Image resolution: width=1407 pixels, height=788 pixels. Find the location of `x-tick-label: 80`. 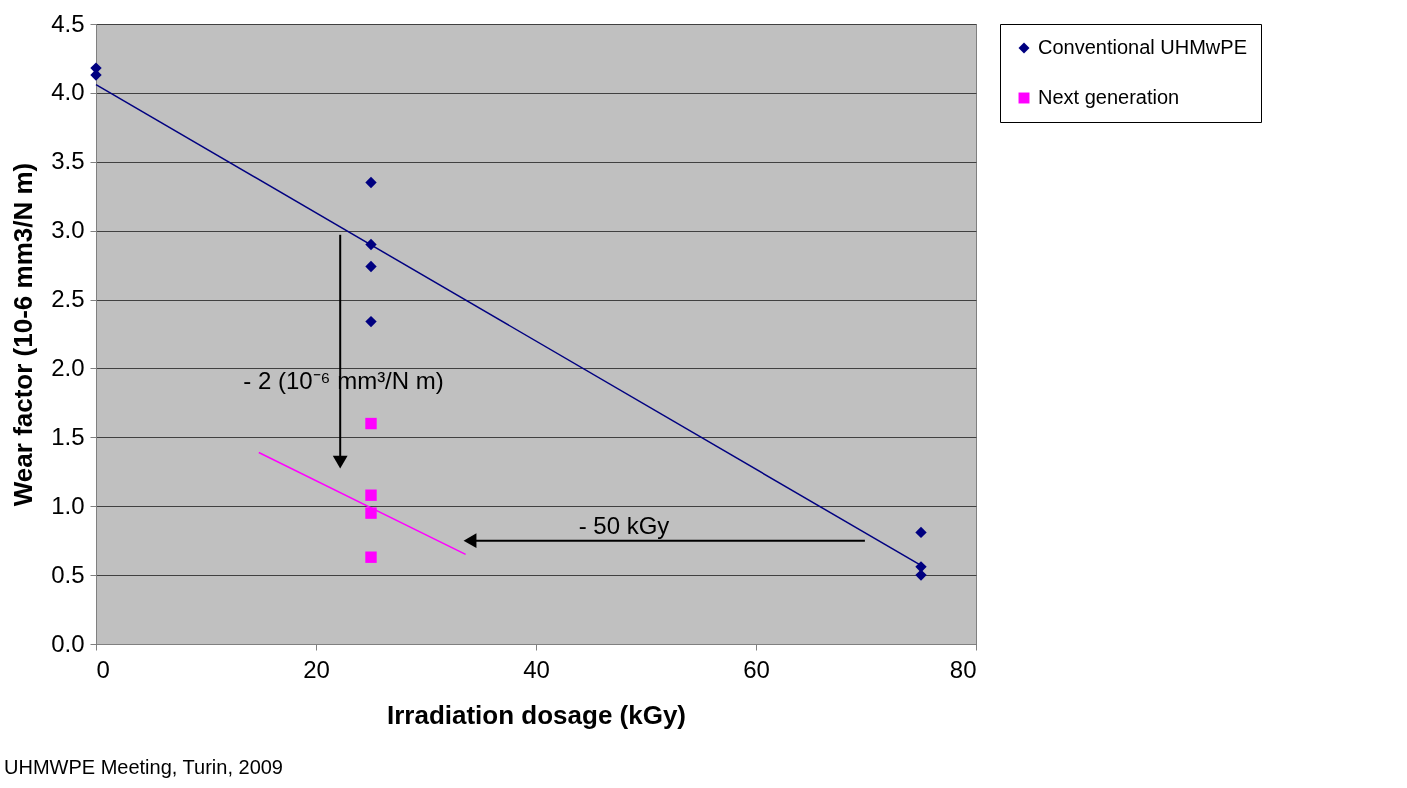

x-tick-label: 80 is located at coordinates (963, 669).